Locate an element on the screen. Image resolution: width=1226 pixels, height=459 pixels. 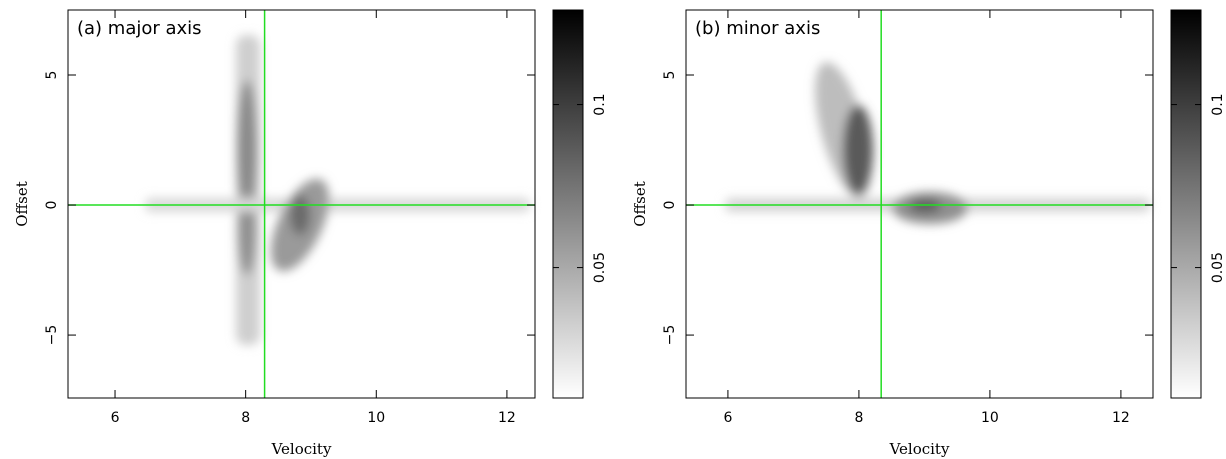
panel-title: (b) minor axis is located at coordinates (757, 28).